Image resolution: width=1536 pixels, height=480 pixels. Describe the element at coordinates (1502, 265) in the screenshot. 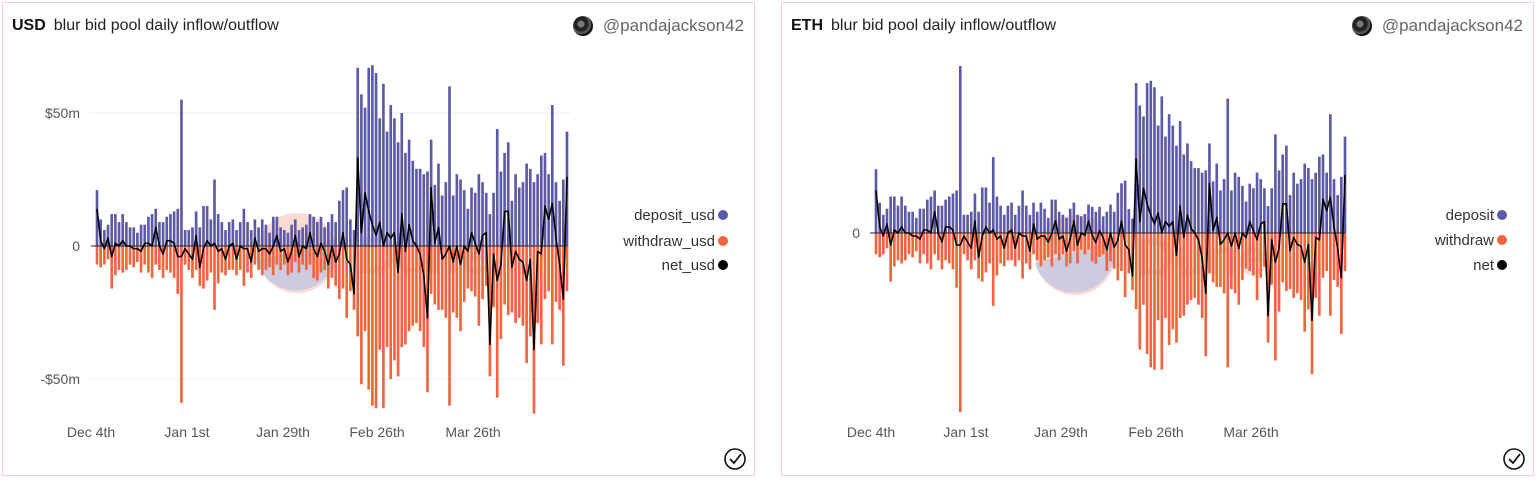

I see `legend-dot` at that location.